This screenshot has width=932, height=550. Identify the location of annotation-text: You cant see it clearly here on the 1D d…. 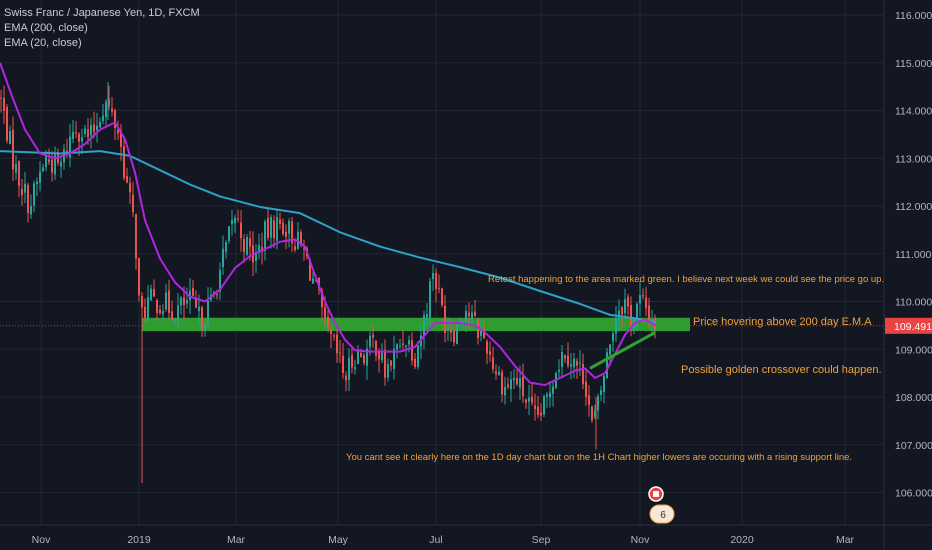
(599, 457).